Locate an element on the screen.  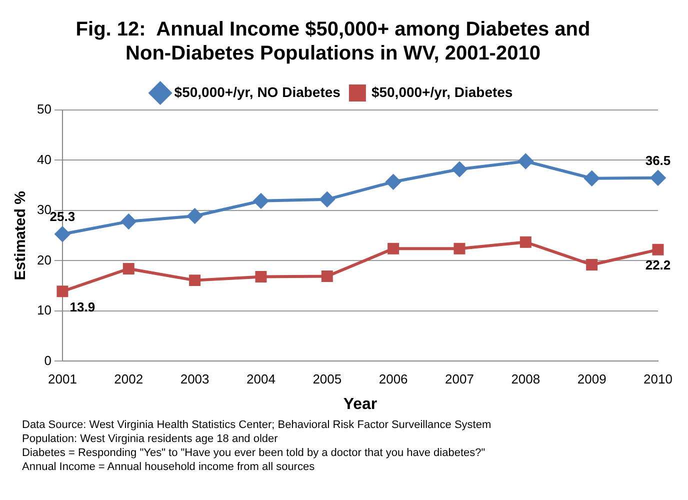
legend-label: $50,000+/yr, NO Diabetes is located at coordinates (257, 92).